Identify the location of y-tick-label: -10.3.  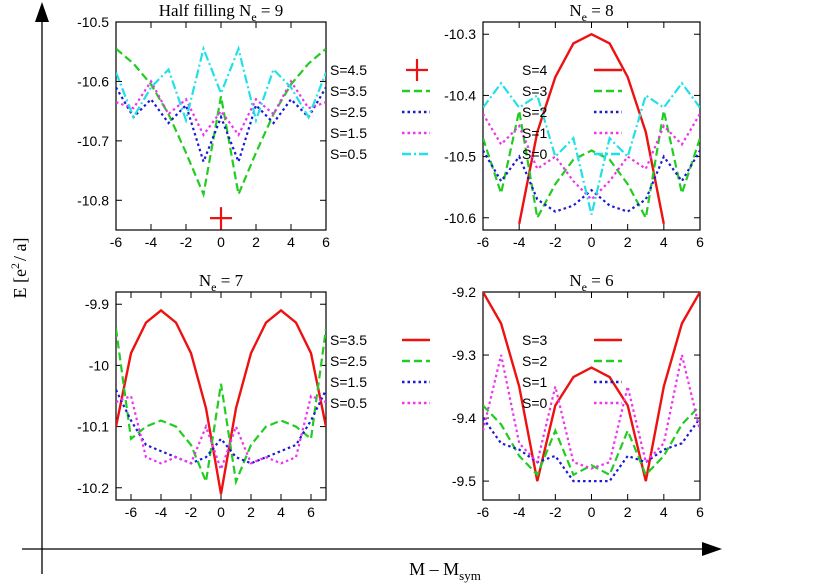
(460, 34).